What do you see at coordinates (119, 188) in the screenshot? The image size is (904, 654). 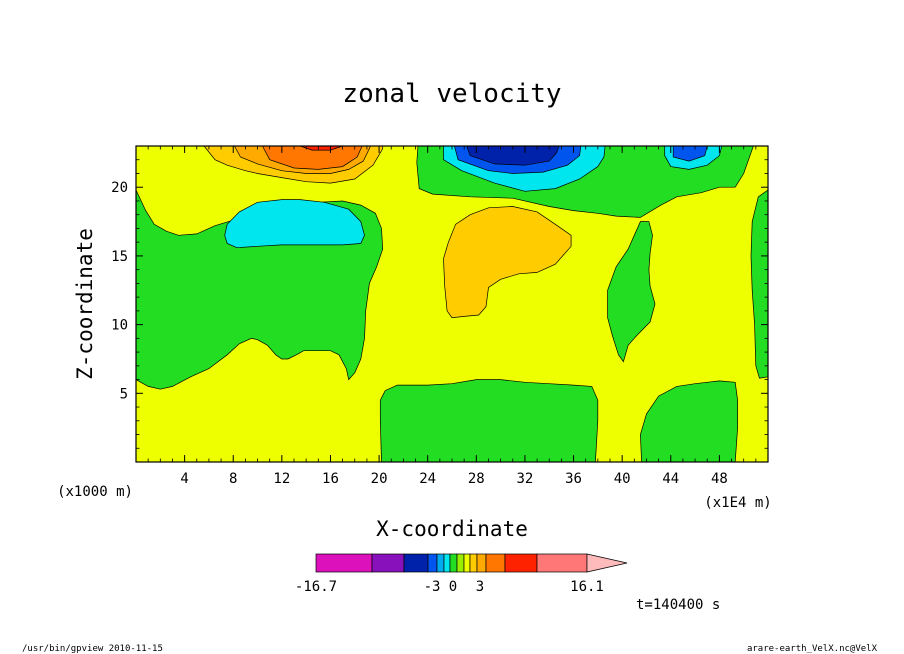 I see `y-tick-label-3: 20` at bounding box center [119, 188].